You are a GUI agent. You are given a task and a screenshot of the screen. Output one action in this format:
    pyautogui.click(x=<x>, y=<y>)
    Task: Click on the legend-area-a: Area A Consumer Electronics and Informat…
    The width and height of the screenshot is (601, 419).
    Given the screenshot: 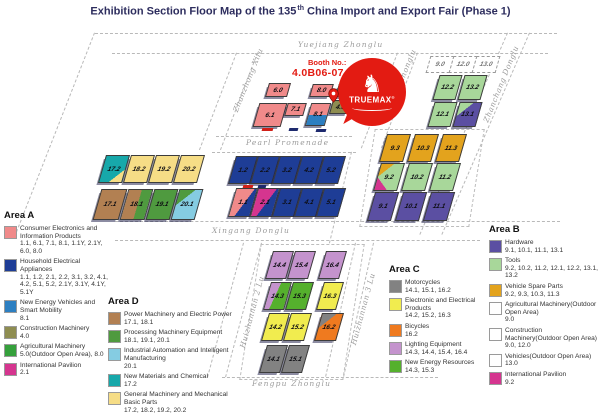 What is the action you would take?
    pyautogui.click(x=56, y=295)
    